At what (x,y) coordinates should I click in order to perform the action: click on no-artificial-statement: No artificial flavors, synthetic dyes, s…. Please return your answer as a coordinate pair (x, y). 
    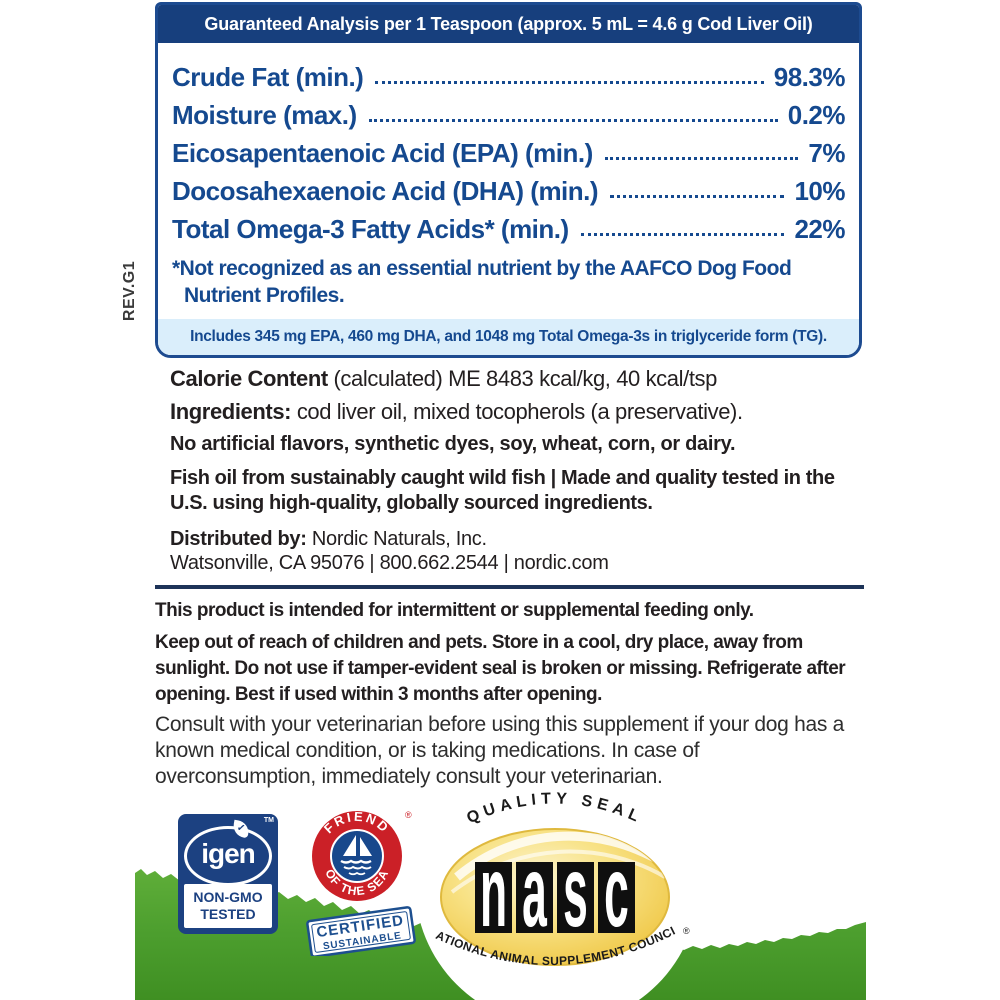
    Looking at the image, I should click on (453, 444).